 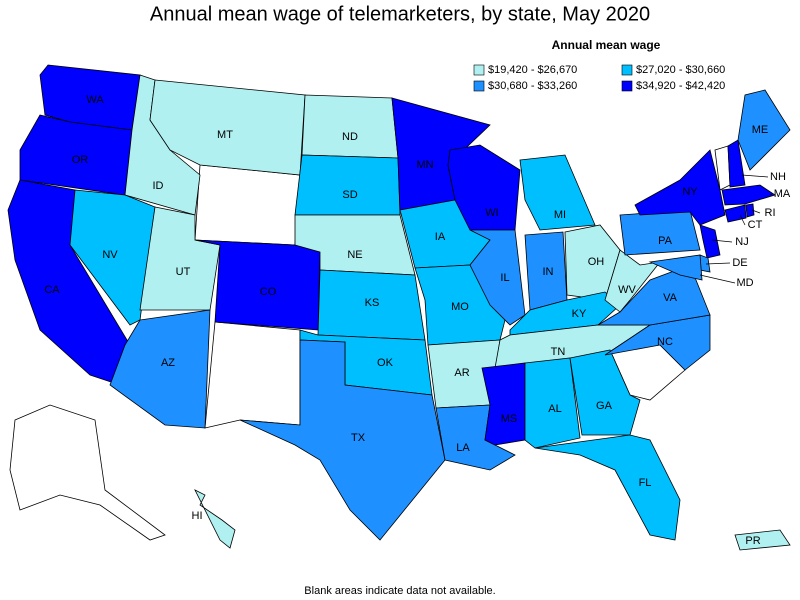 What do you see at coordinates (680, 70) in the screenshot?
I see `legend-label: $27,020 - $30,660` at bounding box center [680, 70].